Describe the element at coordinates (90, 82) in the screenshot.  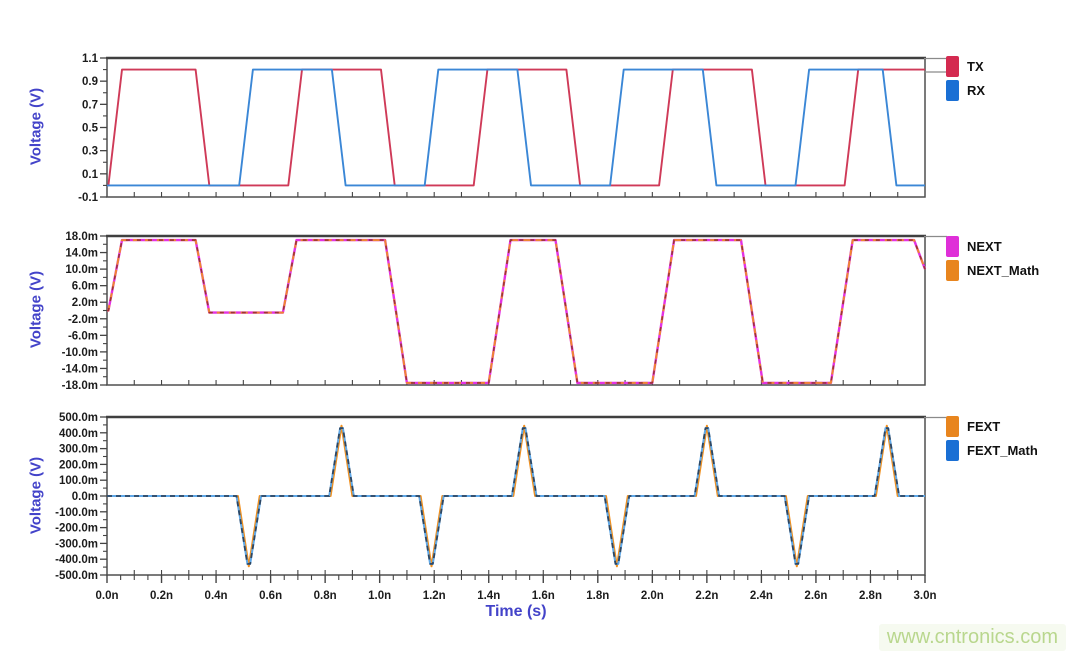
I see `y-tick-label: 0.9` at that location.